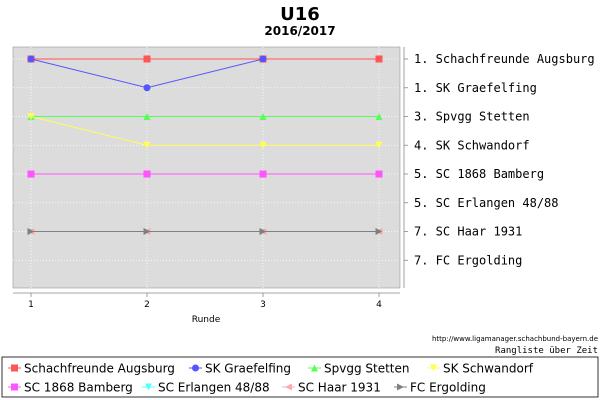  Describe the element at coordinates (546, 351) in the screenshot. I see `footer-caption: Rangliste über Zeit` at that location.